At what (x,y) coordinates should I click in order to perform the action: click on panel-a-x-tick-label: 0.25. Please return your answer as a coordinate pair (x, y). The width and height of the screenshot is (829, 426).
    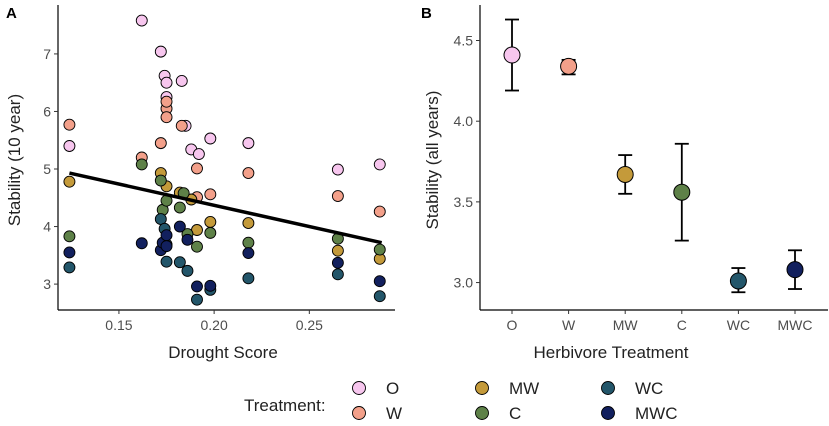
    Looking at the image, I should click on (309, 325).